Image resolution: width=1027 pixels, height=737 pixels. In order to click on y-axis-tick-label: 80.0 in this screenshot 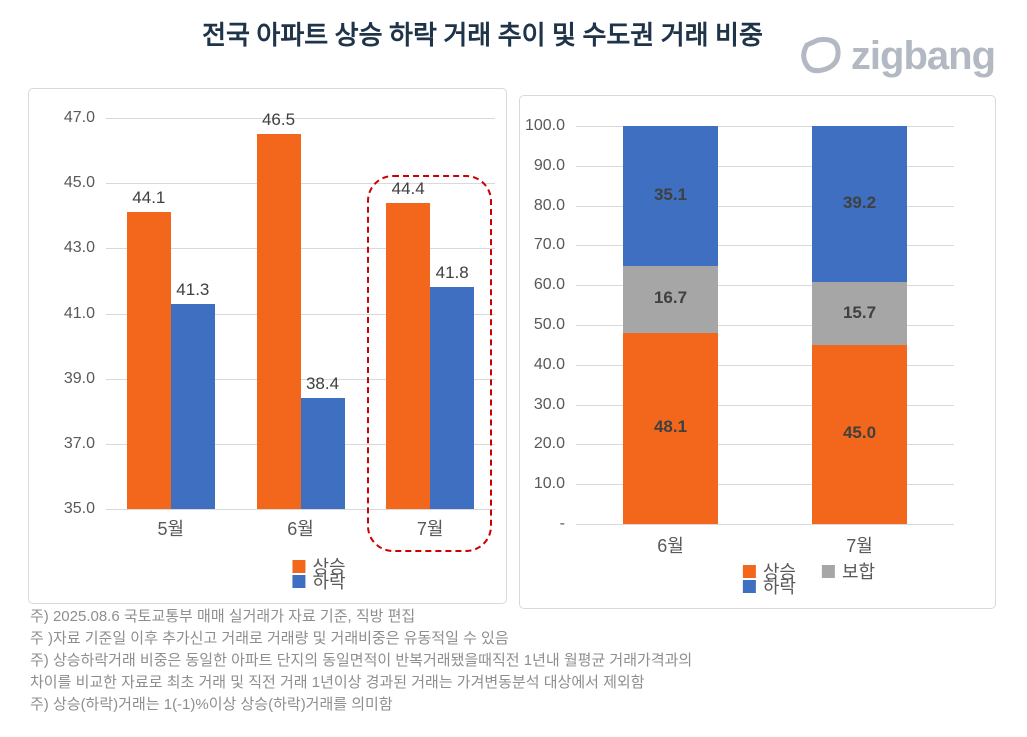, I will do `click(549, 205)`.